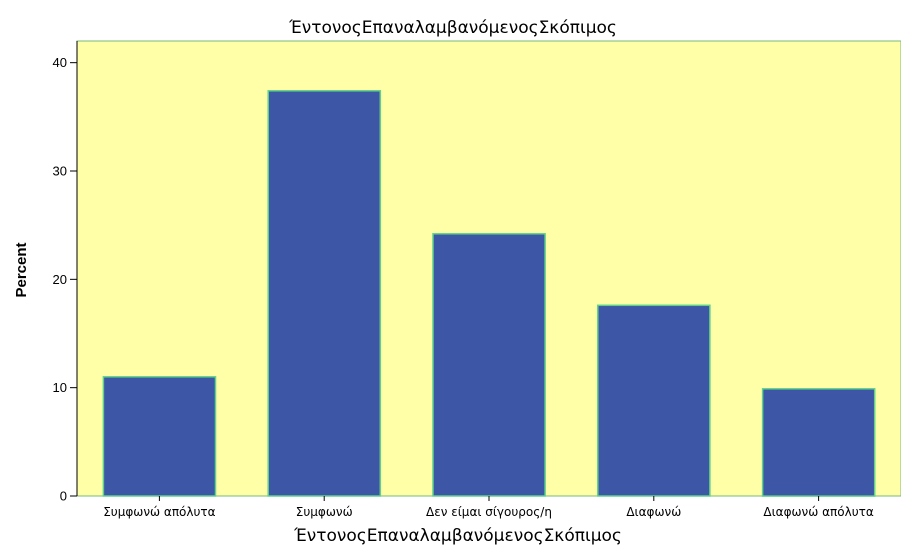  I want to click on y-axis: 0 10 20 30 40, so click(65, 272).